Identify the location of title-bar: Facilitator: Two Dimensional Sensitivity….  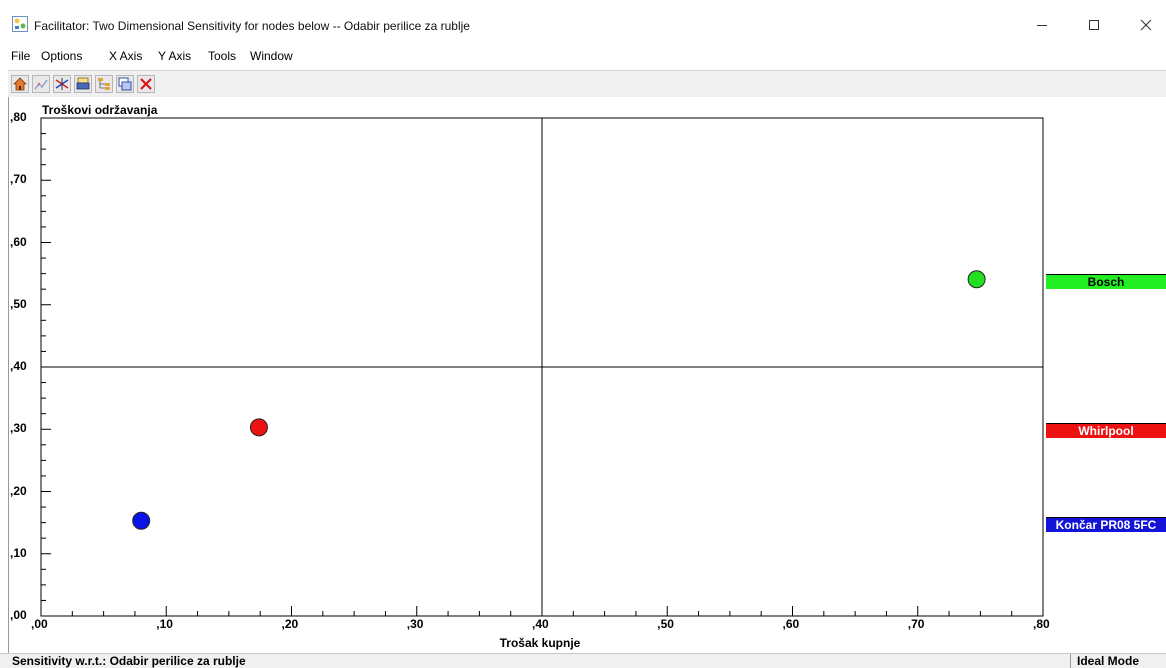
(583, 22).